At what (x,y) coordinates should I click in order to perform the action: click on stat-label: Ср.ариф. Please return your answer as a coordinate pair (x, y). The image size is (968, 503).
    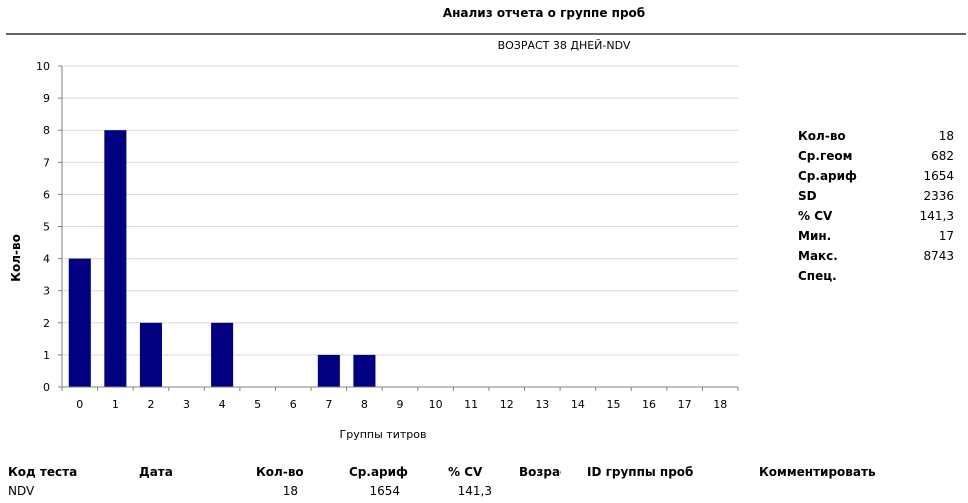
    Looking at the image, I should click on (827, 176).